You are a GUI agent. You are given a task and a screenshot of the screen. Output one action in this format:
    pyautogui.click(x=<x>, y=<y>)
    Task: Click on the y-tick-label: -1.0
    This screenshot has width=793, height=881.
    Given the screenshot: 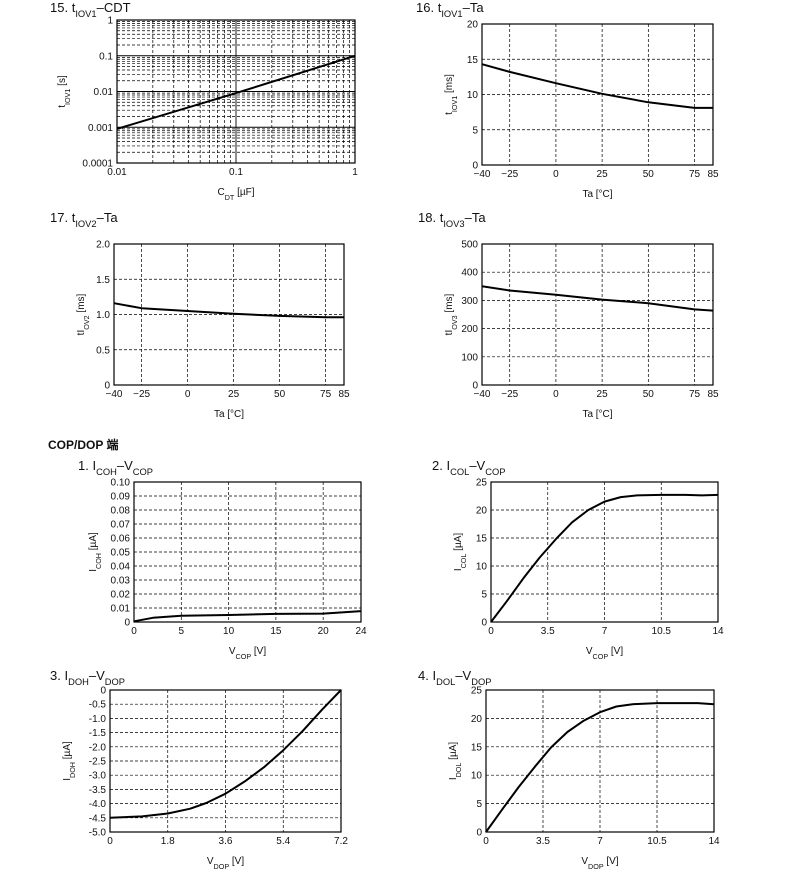 What is the action you would take?
    pyautogui.click(x=98, y=719)
    